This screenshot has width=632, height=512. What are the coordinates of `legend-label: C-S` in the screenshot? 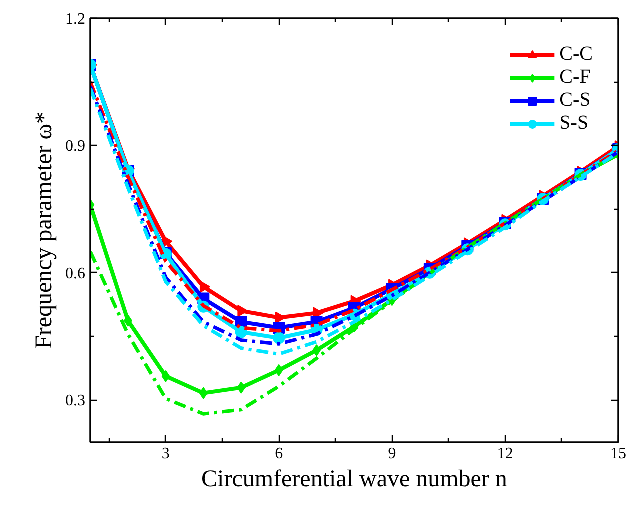 It's located at (575, 100).